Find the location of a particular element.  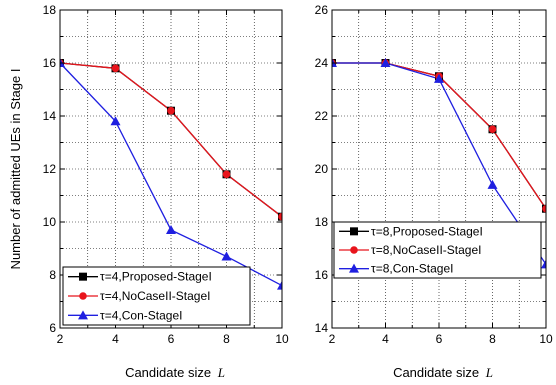

legend-item-2: τ=4,NoCaseII-StageI is located at coordinates (139, 296).